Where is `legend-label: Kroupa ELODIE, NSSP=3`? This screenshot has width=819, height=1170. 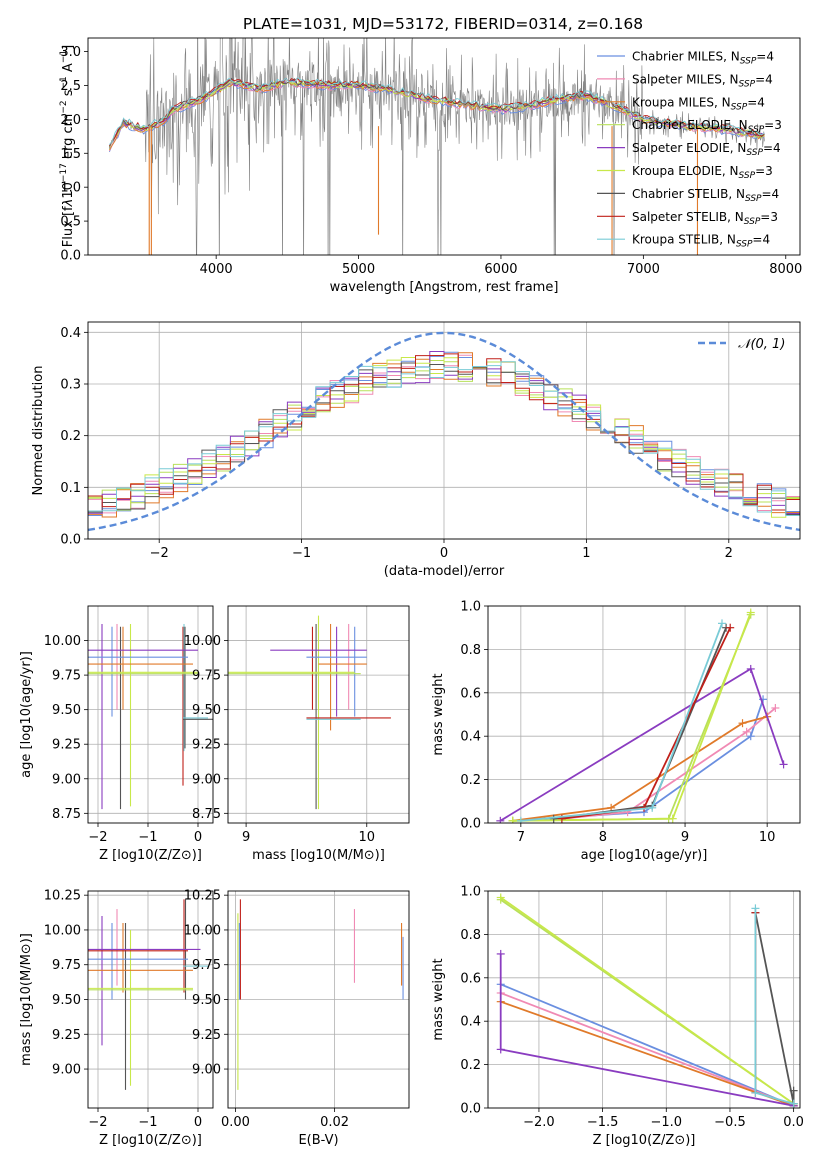
legend-label: Kroupa ELODIE, NSSP=3 is located at coordinates (702, 172).